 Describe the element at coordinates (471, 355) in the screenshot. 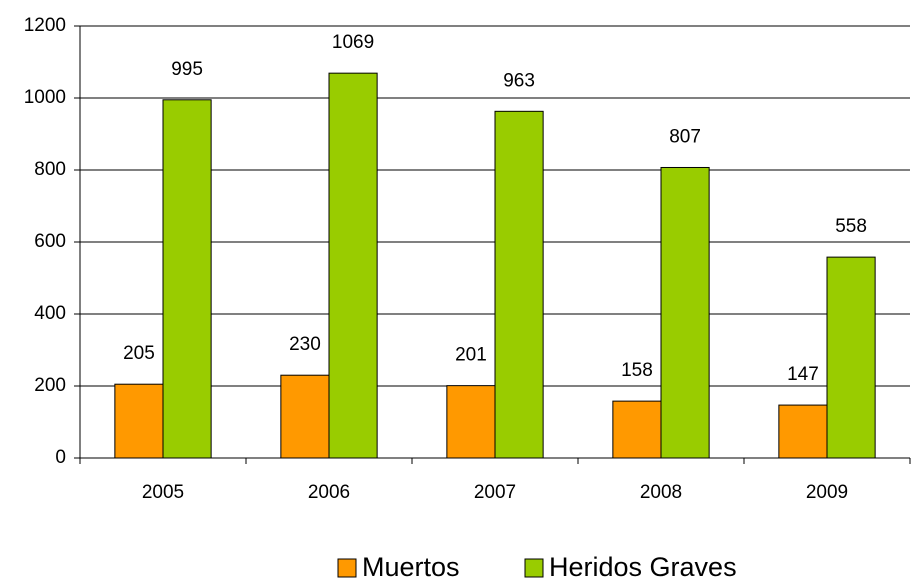

I see `data-label: 201` at that location.